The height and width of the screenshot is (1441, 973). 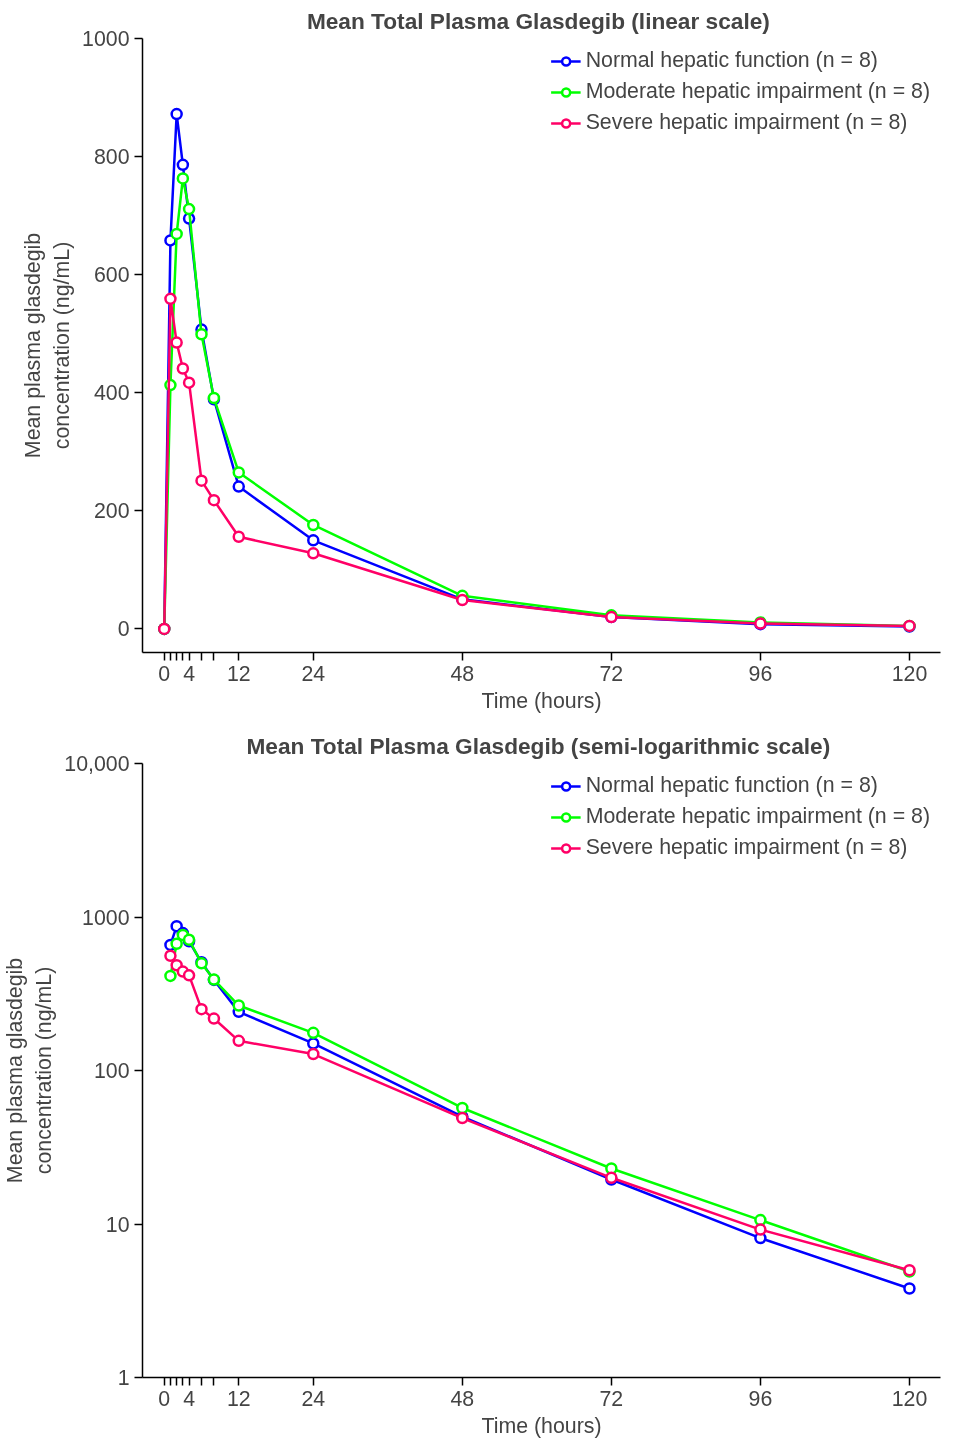 I want to click on chart-title: Mean Total Plasma Glasdegib (linear scale), so click(x=538, y=20).